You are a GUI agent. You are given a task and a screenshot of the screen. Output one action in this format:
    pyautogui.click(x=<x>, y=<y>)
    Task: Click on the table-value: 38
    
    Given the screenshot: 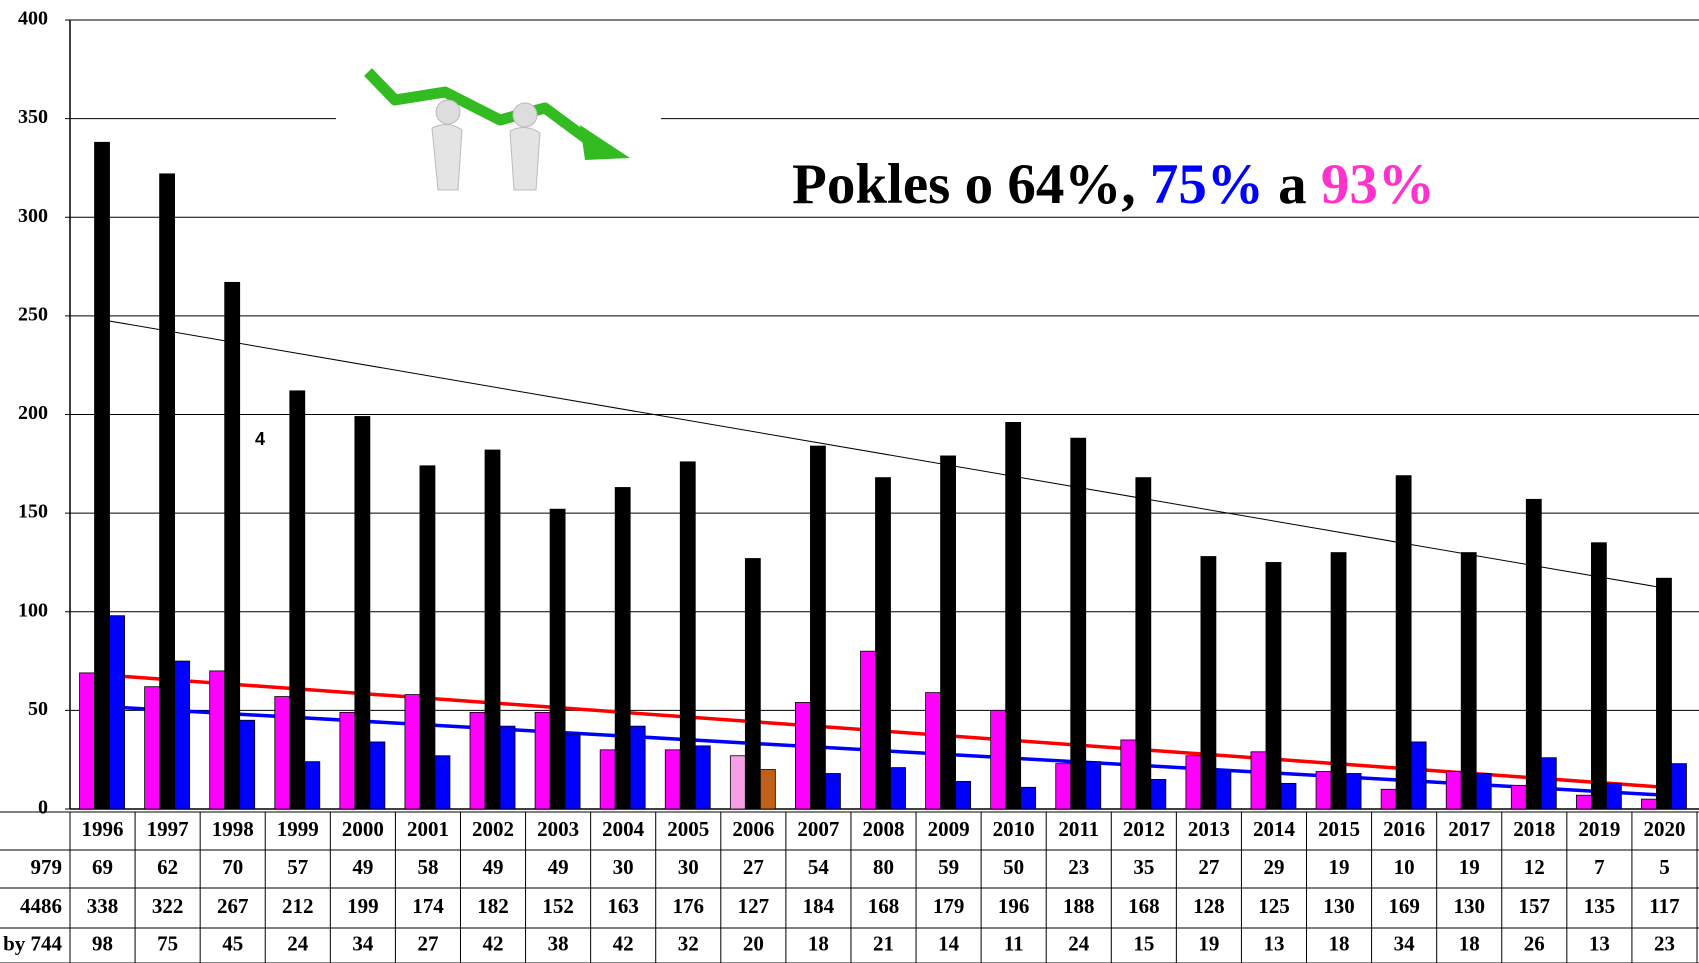 What is the action you would take?
    pyautogui.click(x=558, y=943)
    